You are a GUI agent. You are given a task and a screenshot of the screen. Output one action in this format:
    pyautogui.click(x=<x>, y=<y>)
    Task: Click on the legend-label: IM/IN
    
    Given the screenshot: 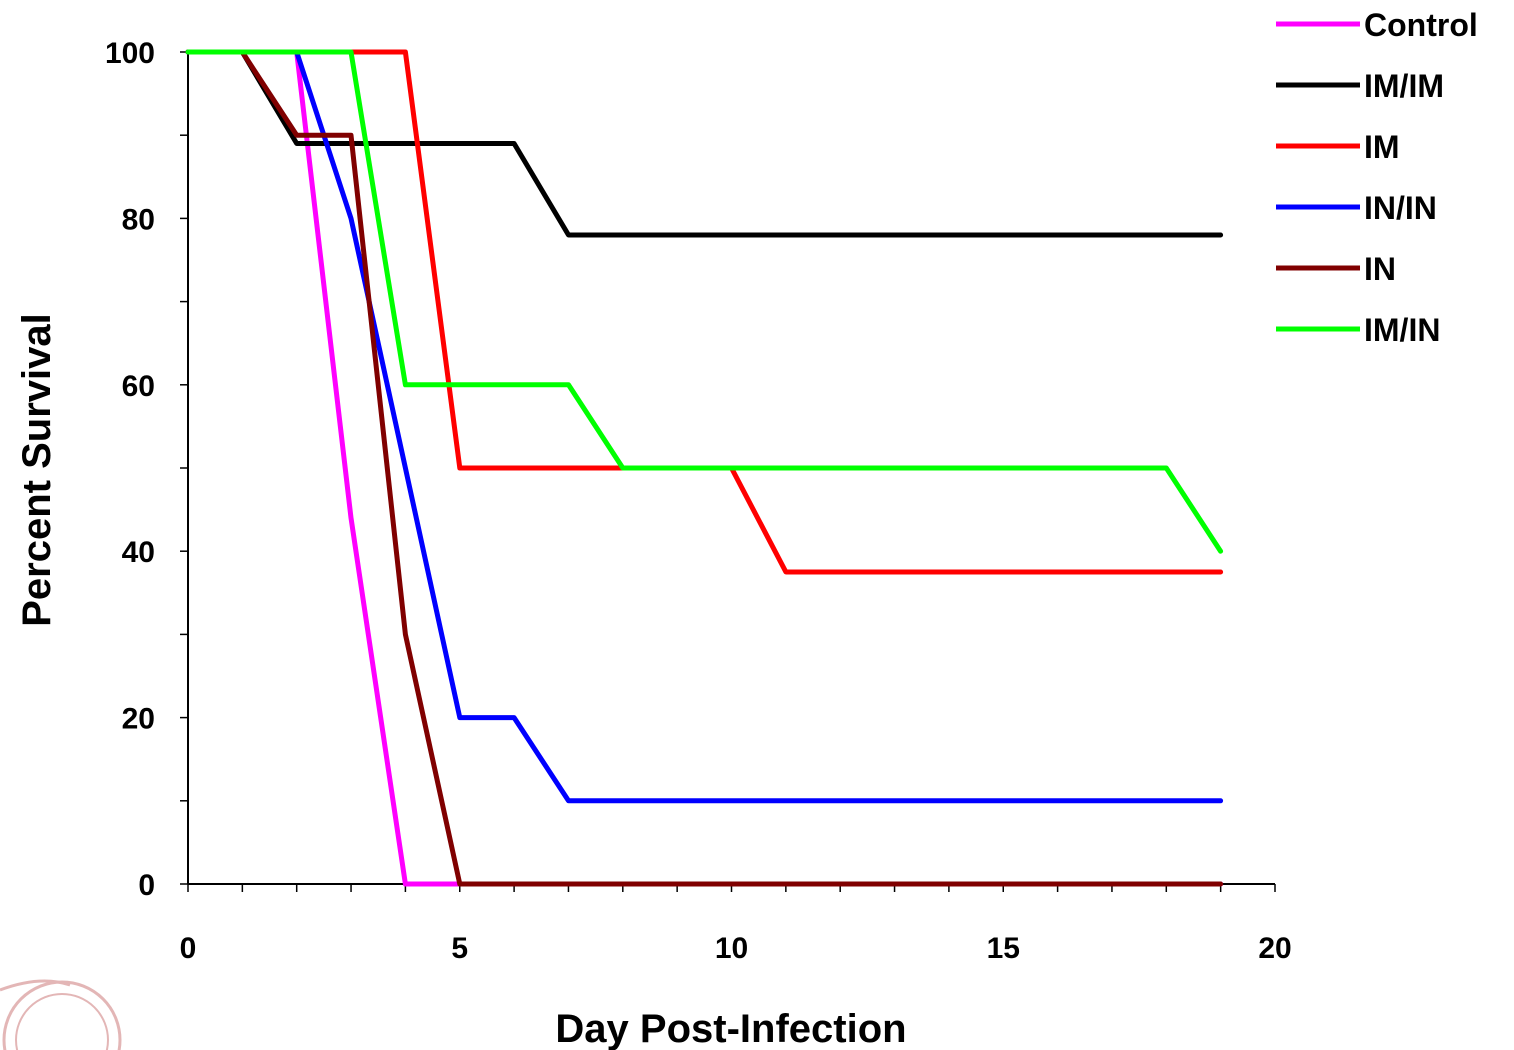 What is the action you would take?
    pyautogui.click(x=1402, y=330)
    